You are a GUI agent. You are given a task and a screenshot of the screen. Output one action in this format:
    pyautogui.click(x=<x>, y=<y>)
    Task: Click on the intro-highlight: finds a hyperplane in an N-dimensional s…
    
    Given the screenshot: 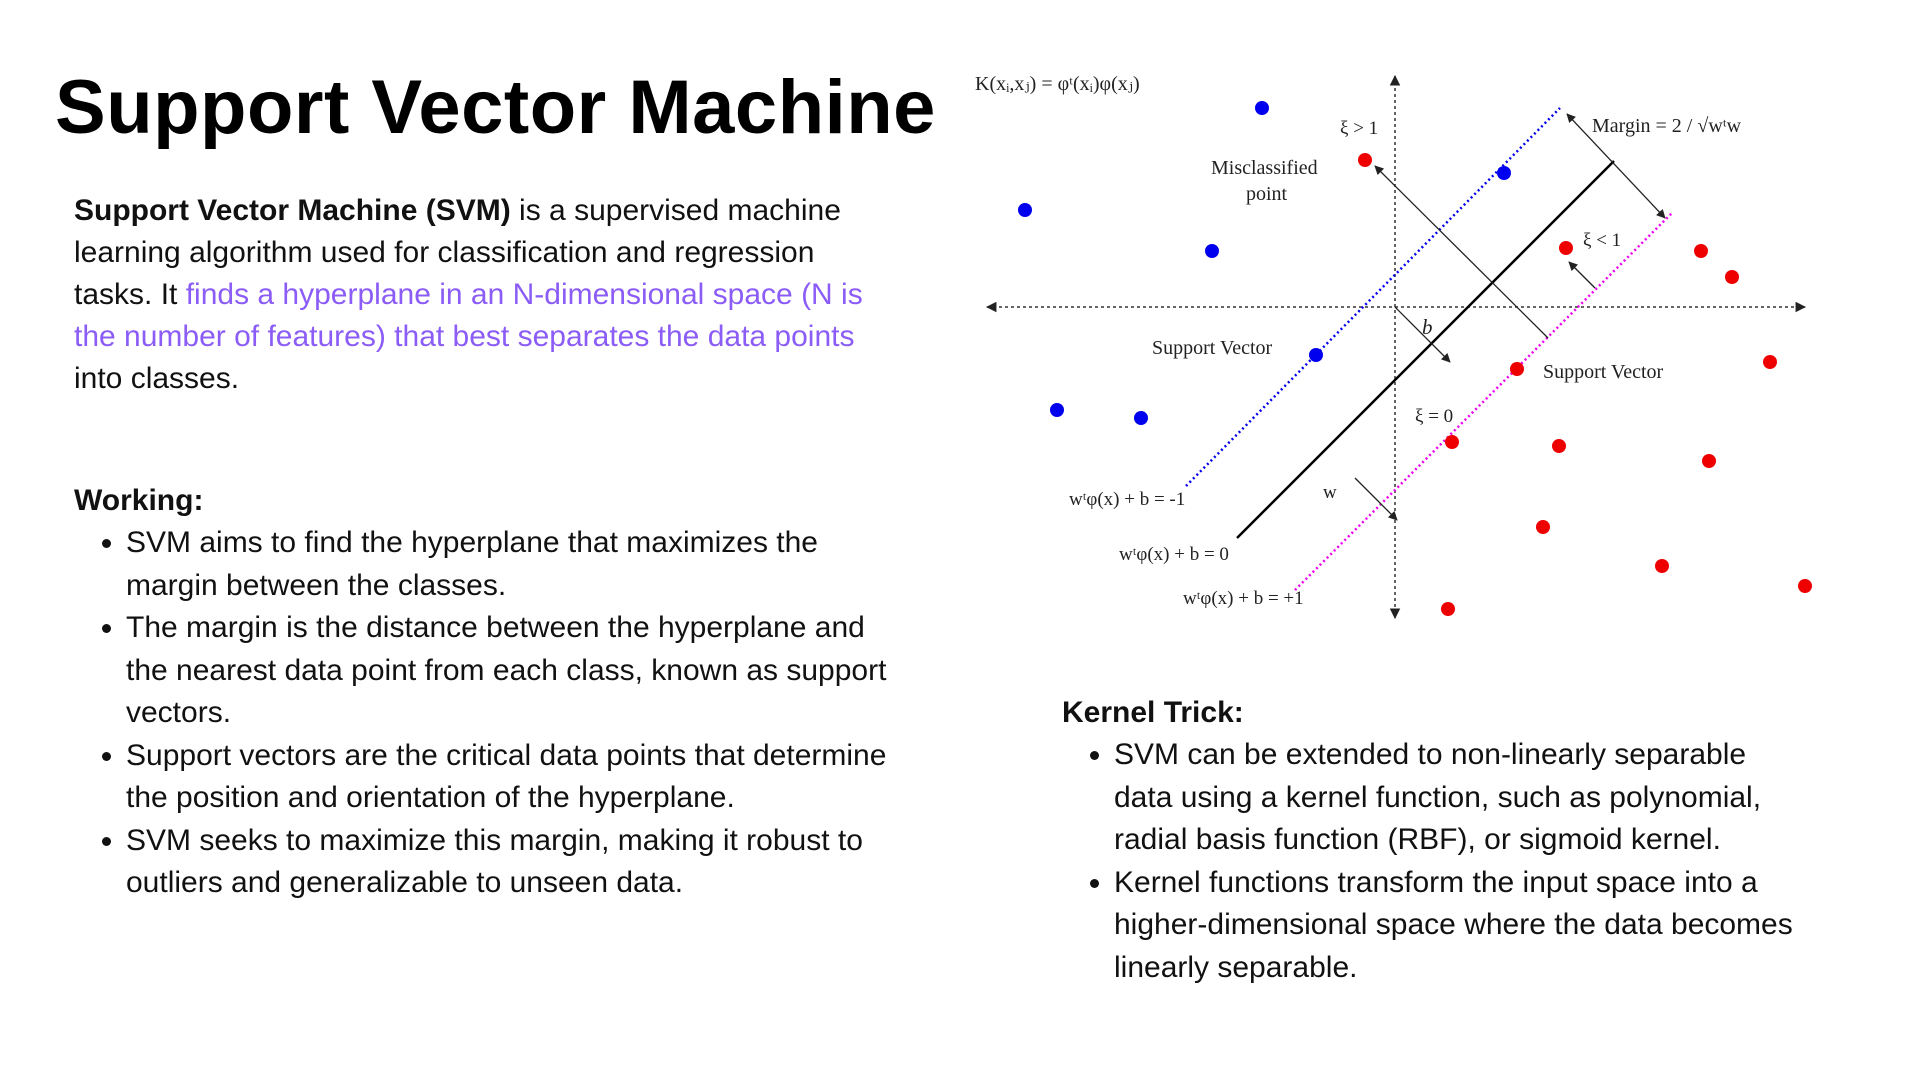 What is the action you would take?
    pyautogui.click(x=468, y=315)
    